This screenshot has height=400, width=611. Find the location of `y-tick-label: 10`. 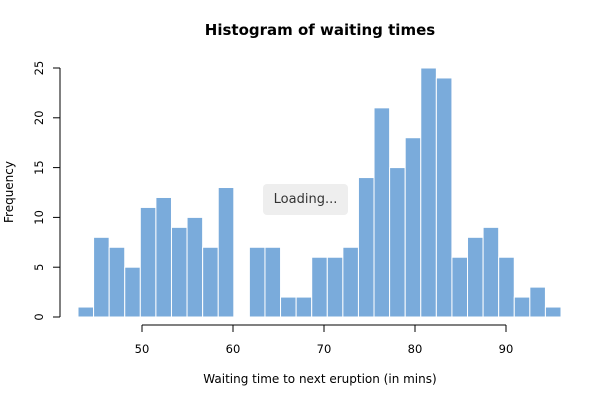

y-tick-label: 10 is located at coordinates (39, 217).